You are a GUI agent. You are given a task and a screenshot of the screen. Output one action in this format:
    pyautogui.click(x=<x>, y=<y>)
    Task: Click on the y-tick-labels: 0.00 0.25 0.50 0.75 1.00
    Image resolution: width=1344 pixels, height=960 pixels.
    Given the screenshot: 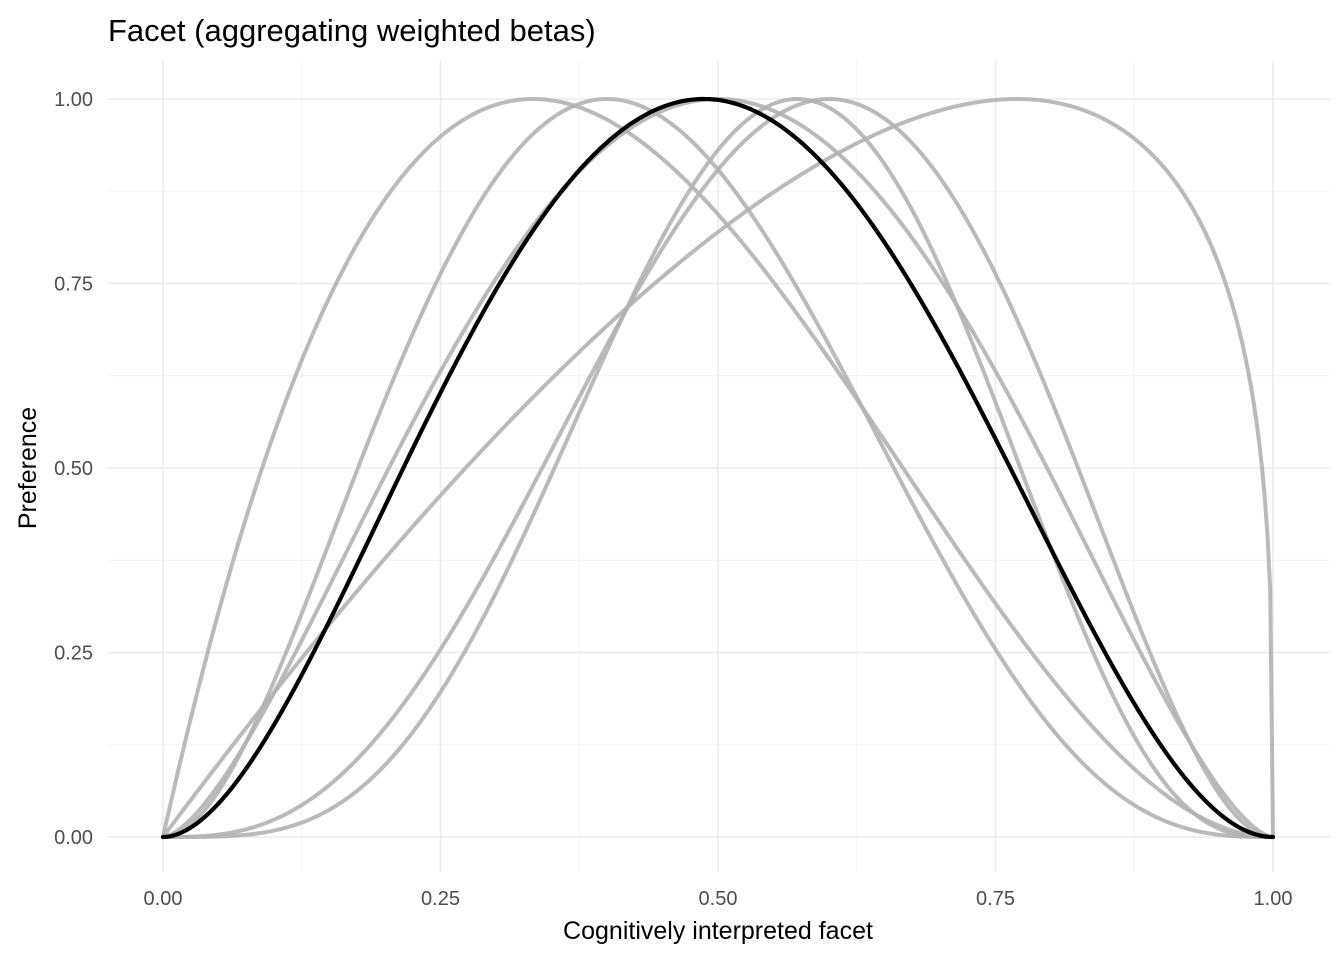 What is the action you would take?
    pyautogui.click(x=73, y=469)
    